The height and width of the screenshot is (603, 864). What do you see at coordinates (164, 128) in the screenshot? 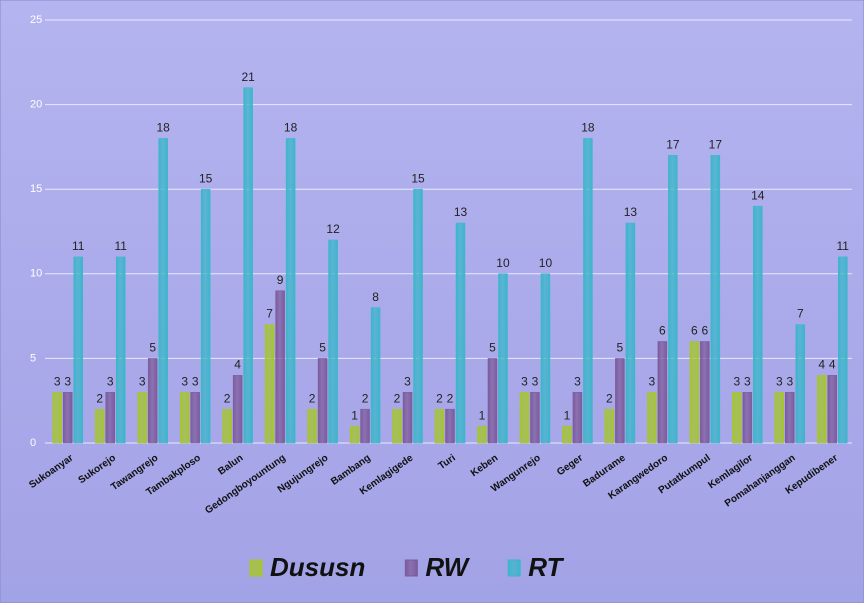
I see `data-label: 18` at bounding box center [164, 128].